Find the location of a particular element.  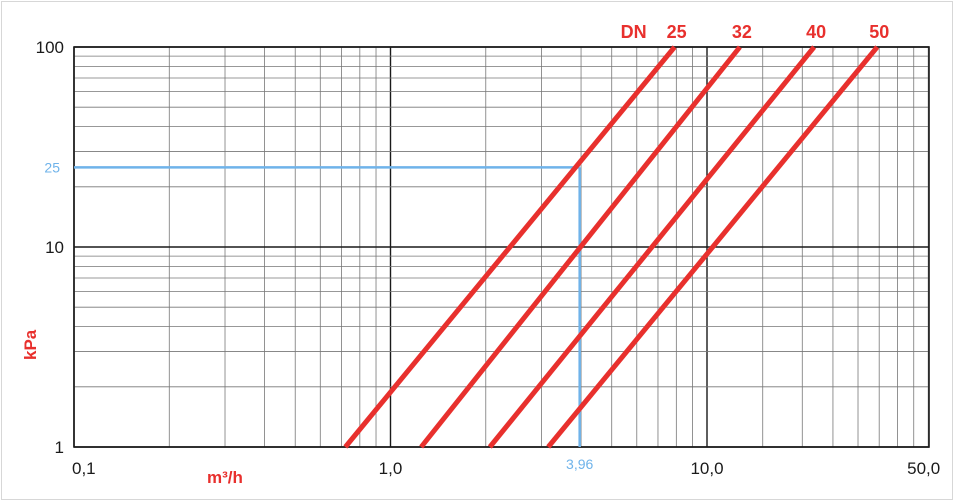

legend-dn-prefix: DN is located at coordinates (634, 32).